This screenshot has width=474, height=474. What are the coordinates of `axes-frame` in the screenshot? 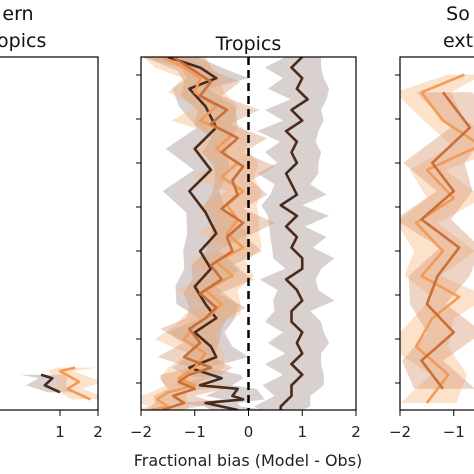 It's located at (436, 233).